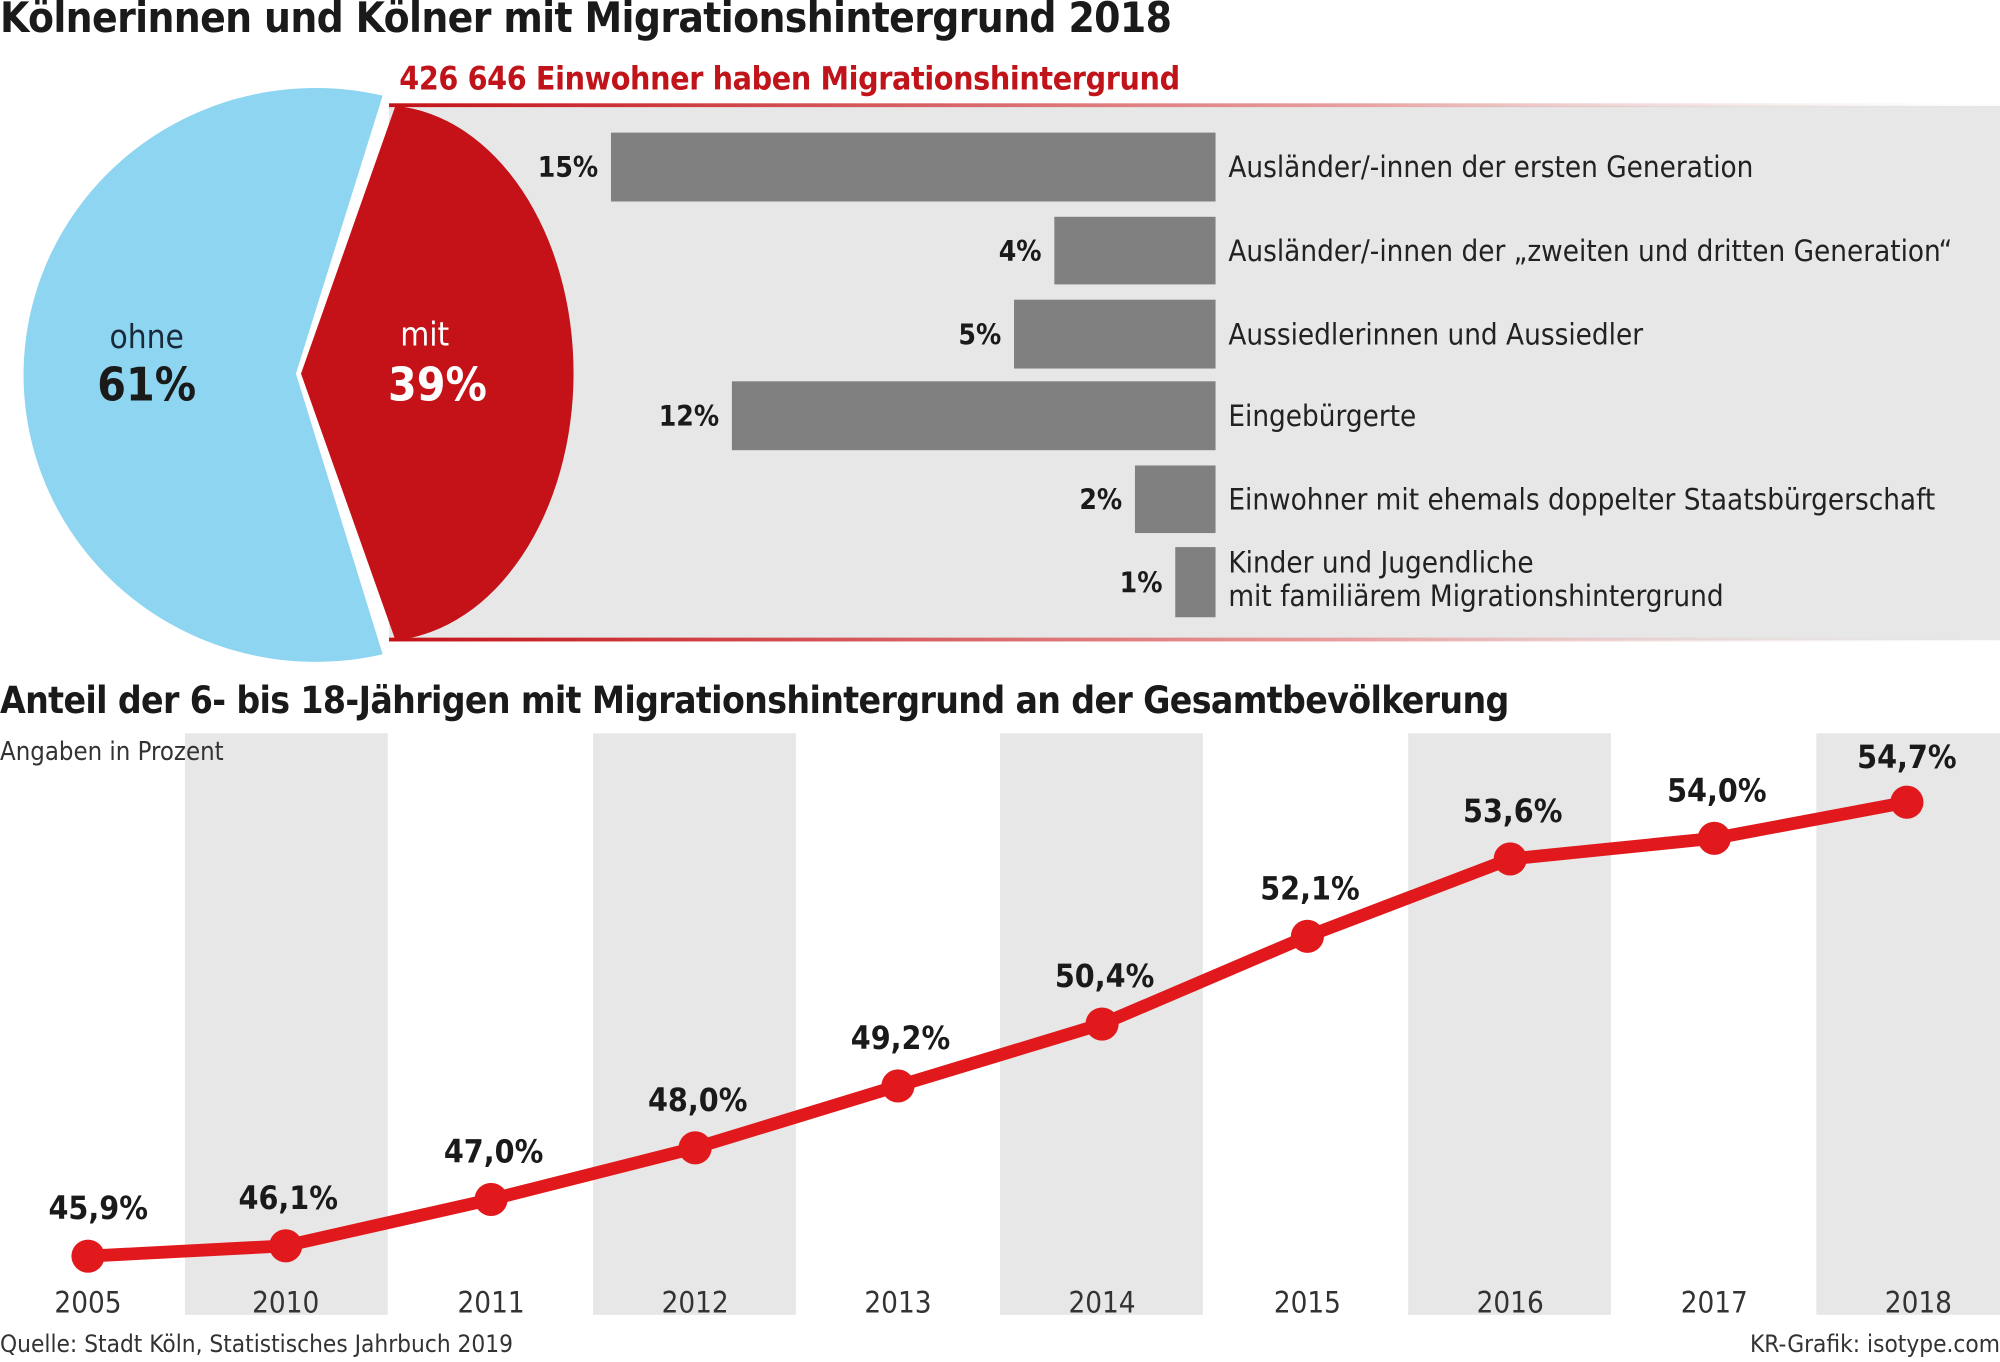 Image resolution: width=2000 pixels, height=1362 pixels. What do you see at coordinates (424, 334) in the screenshot?
I see `pie-label-mit: mit` at bounding box center [424, 334].